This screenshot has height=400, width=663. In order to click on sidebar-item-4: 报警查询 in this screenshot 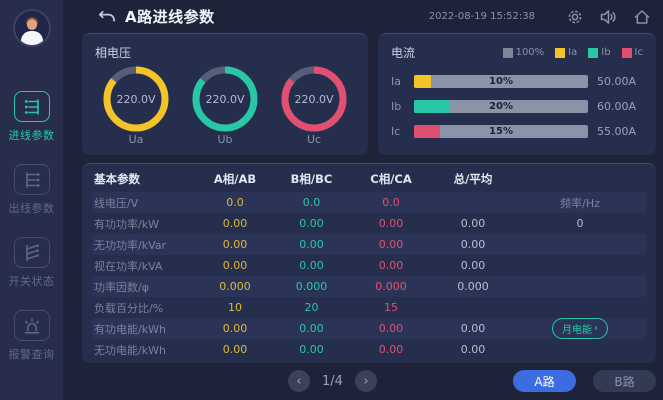, I will do `click(32, 336)`.